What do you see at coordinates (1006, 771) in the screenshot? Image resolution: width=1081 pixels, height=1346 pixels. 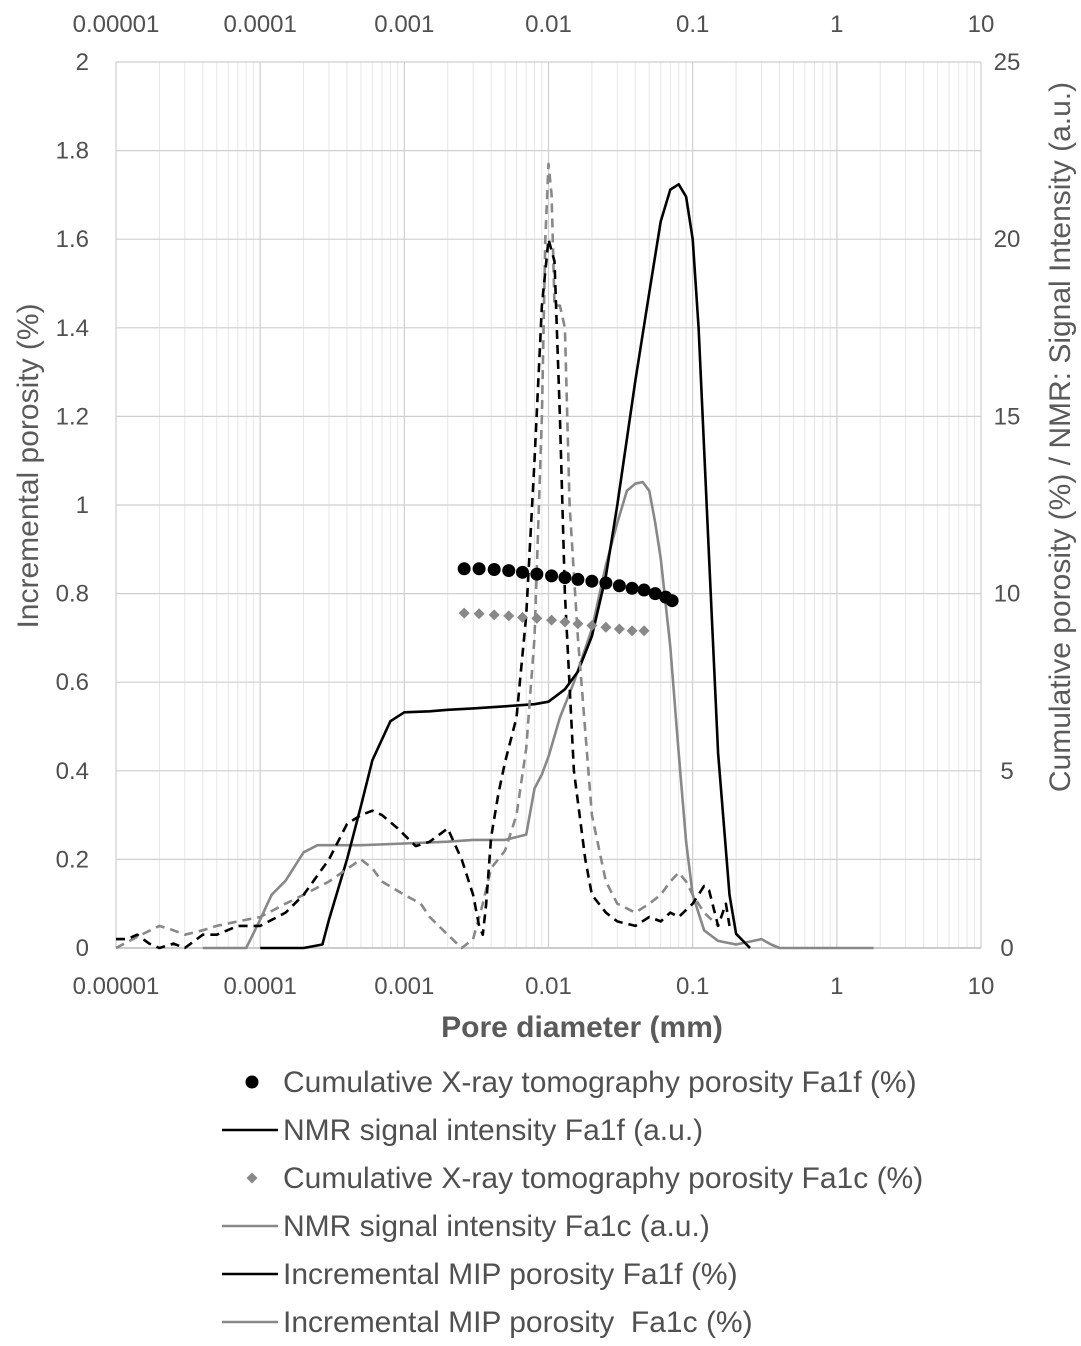 I see `y2-tick-label: 5` at bounding box center [1006, 771].